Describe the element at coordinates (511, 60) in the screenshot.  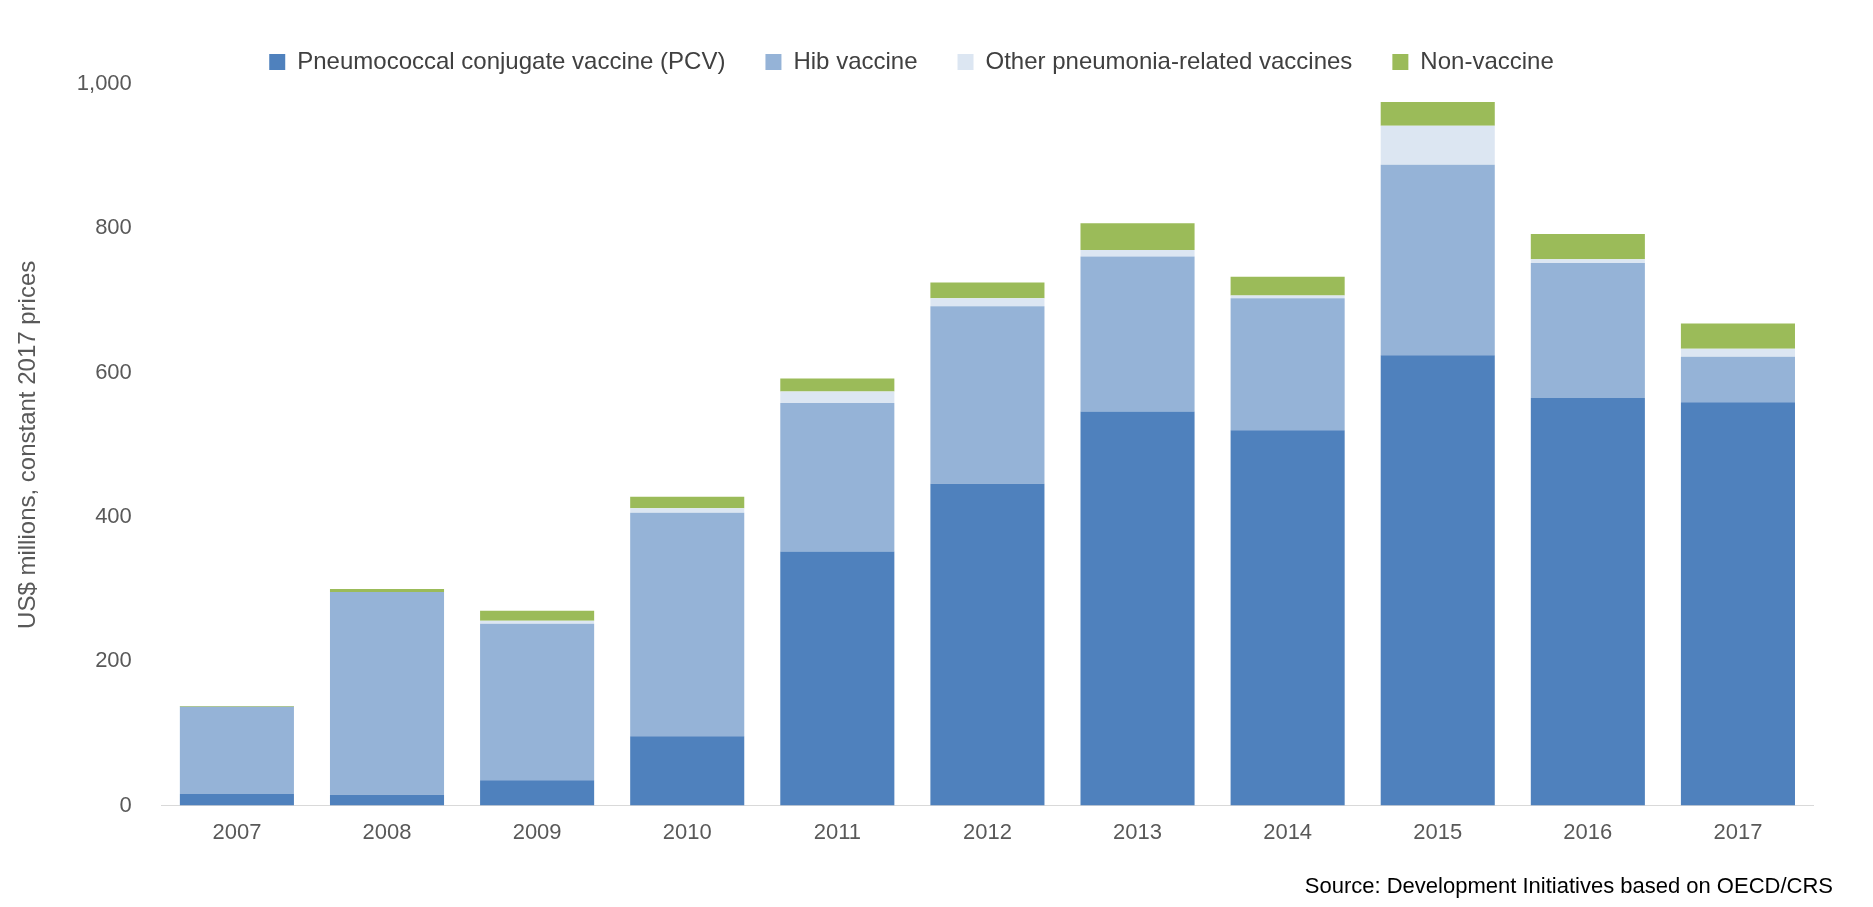
I see `legend-label: Pneumococcal conjugate vaccine (PCV)` at that location.